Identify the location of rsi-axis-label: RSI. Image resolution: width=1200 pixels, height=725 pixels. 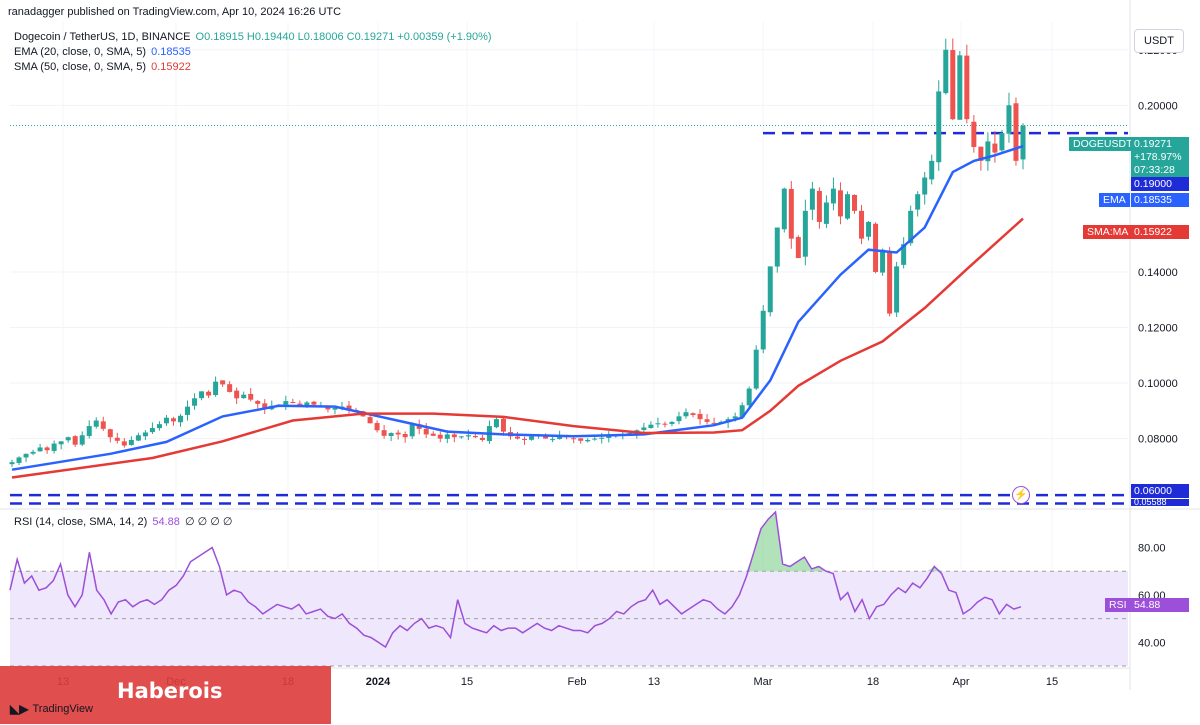
(1118, 605).